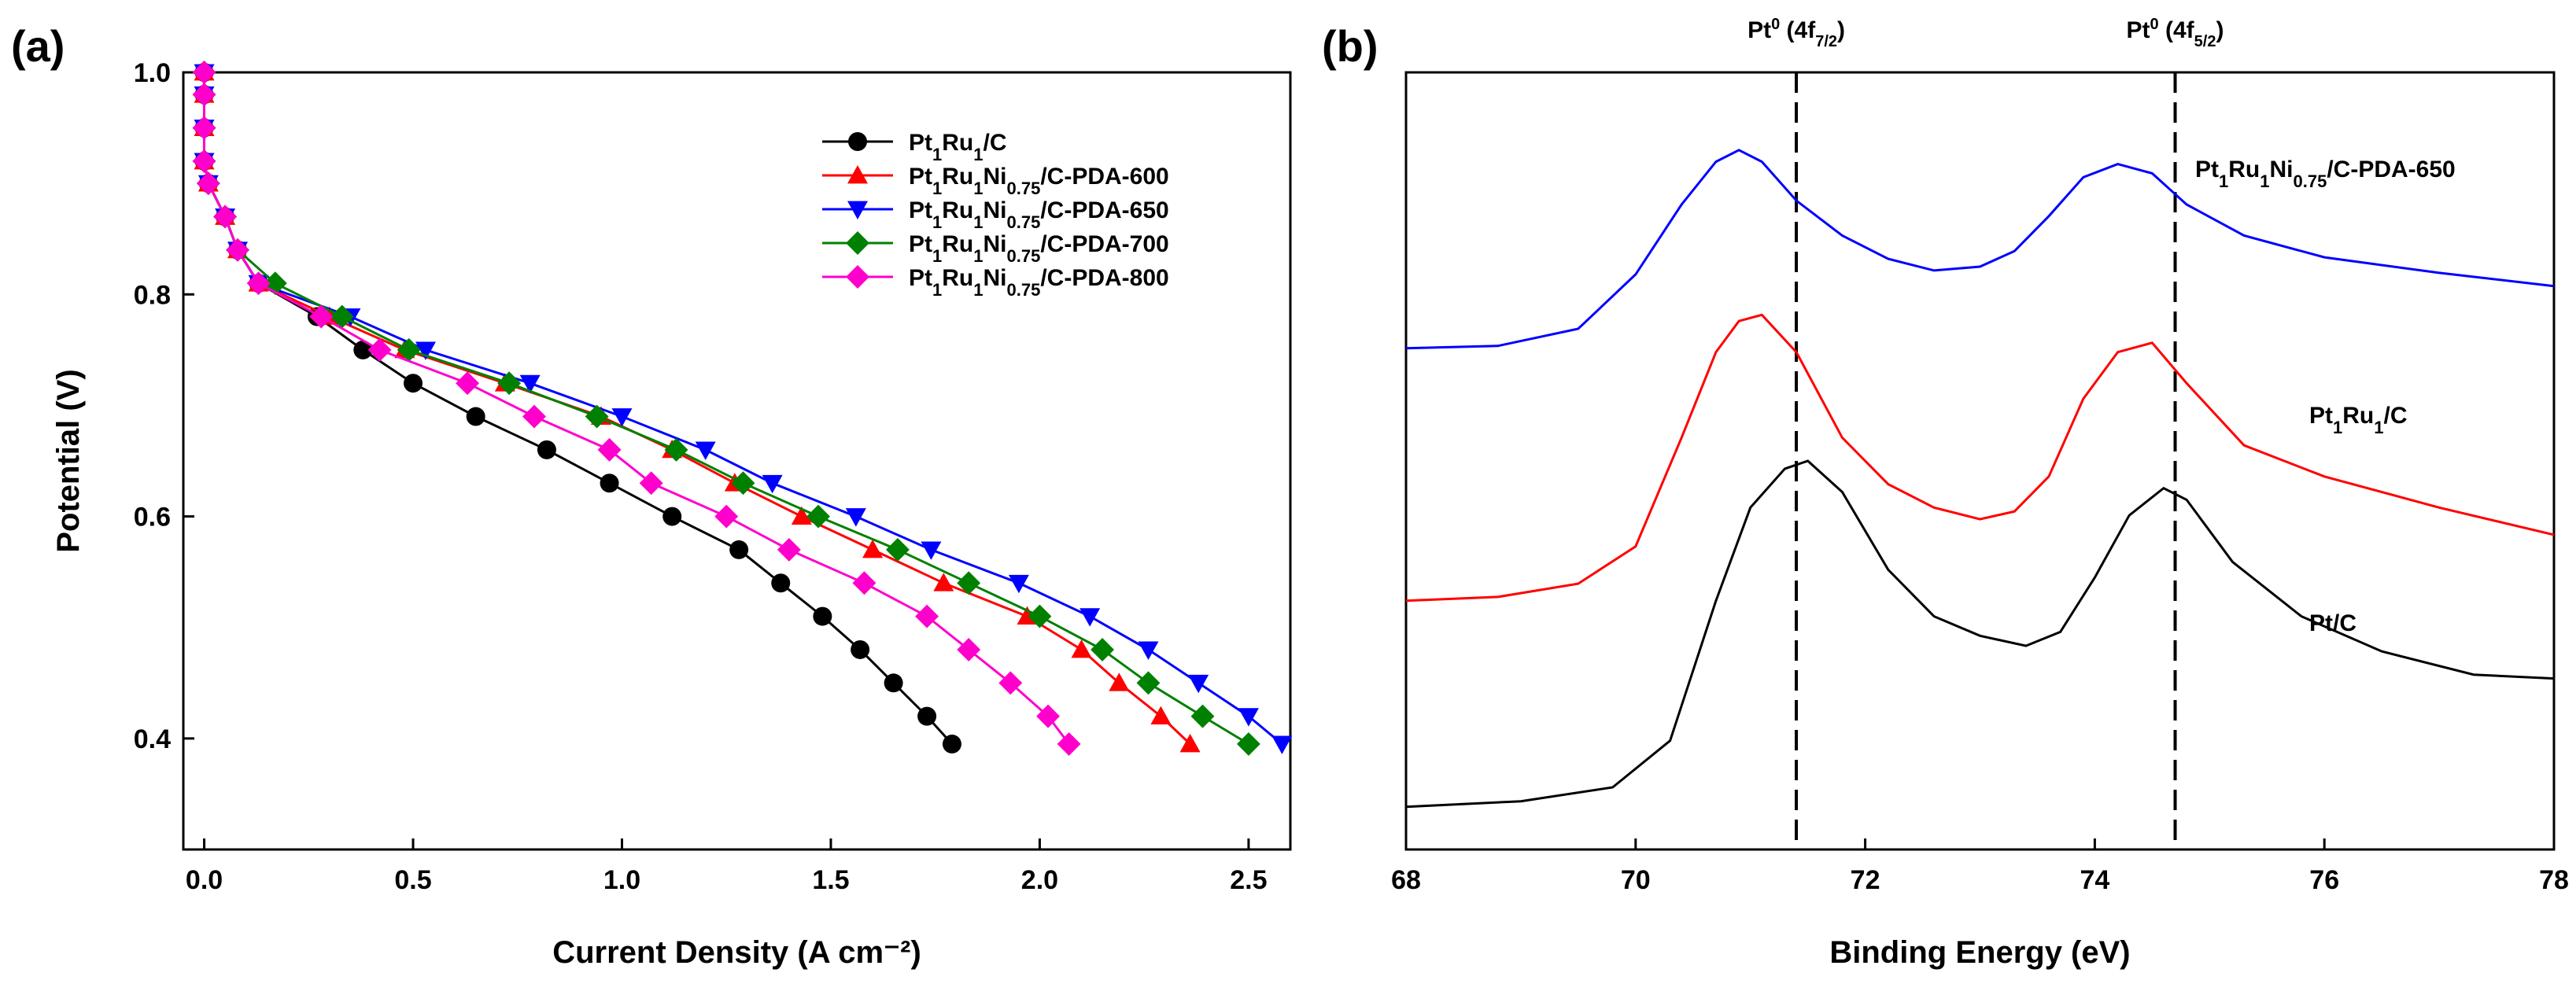 This screenshot has width=2576, height=995. I want to click on legend-entry: Pt1Ru1/C, so click(958, 147).